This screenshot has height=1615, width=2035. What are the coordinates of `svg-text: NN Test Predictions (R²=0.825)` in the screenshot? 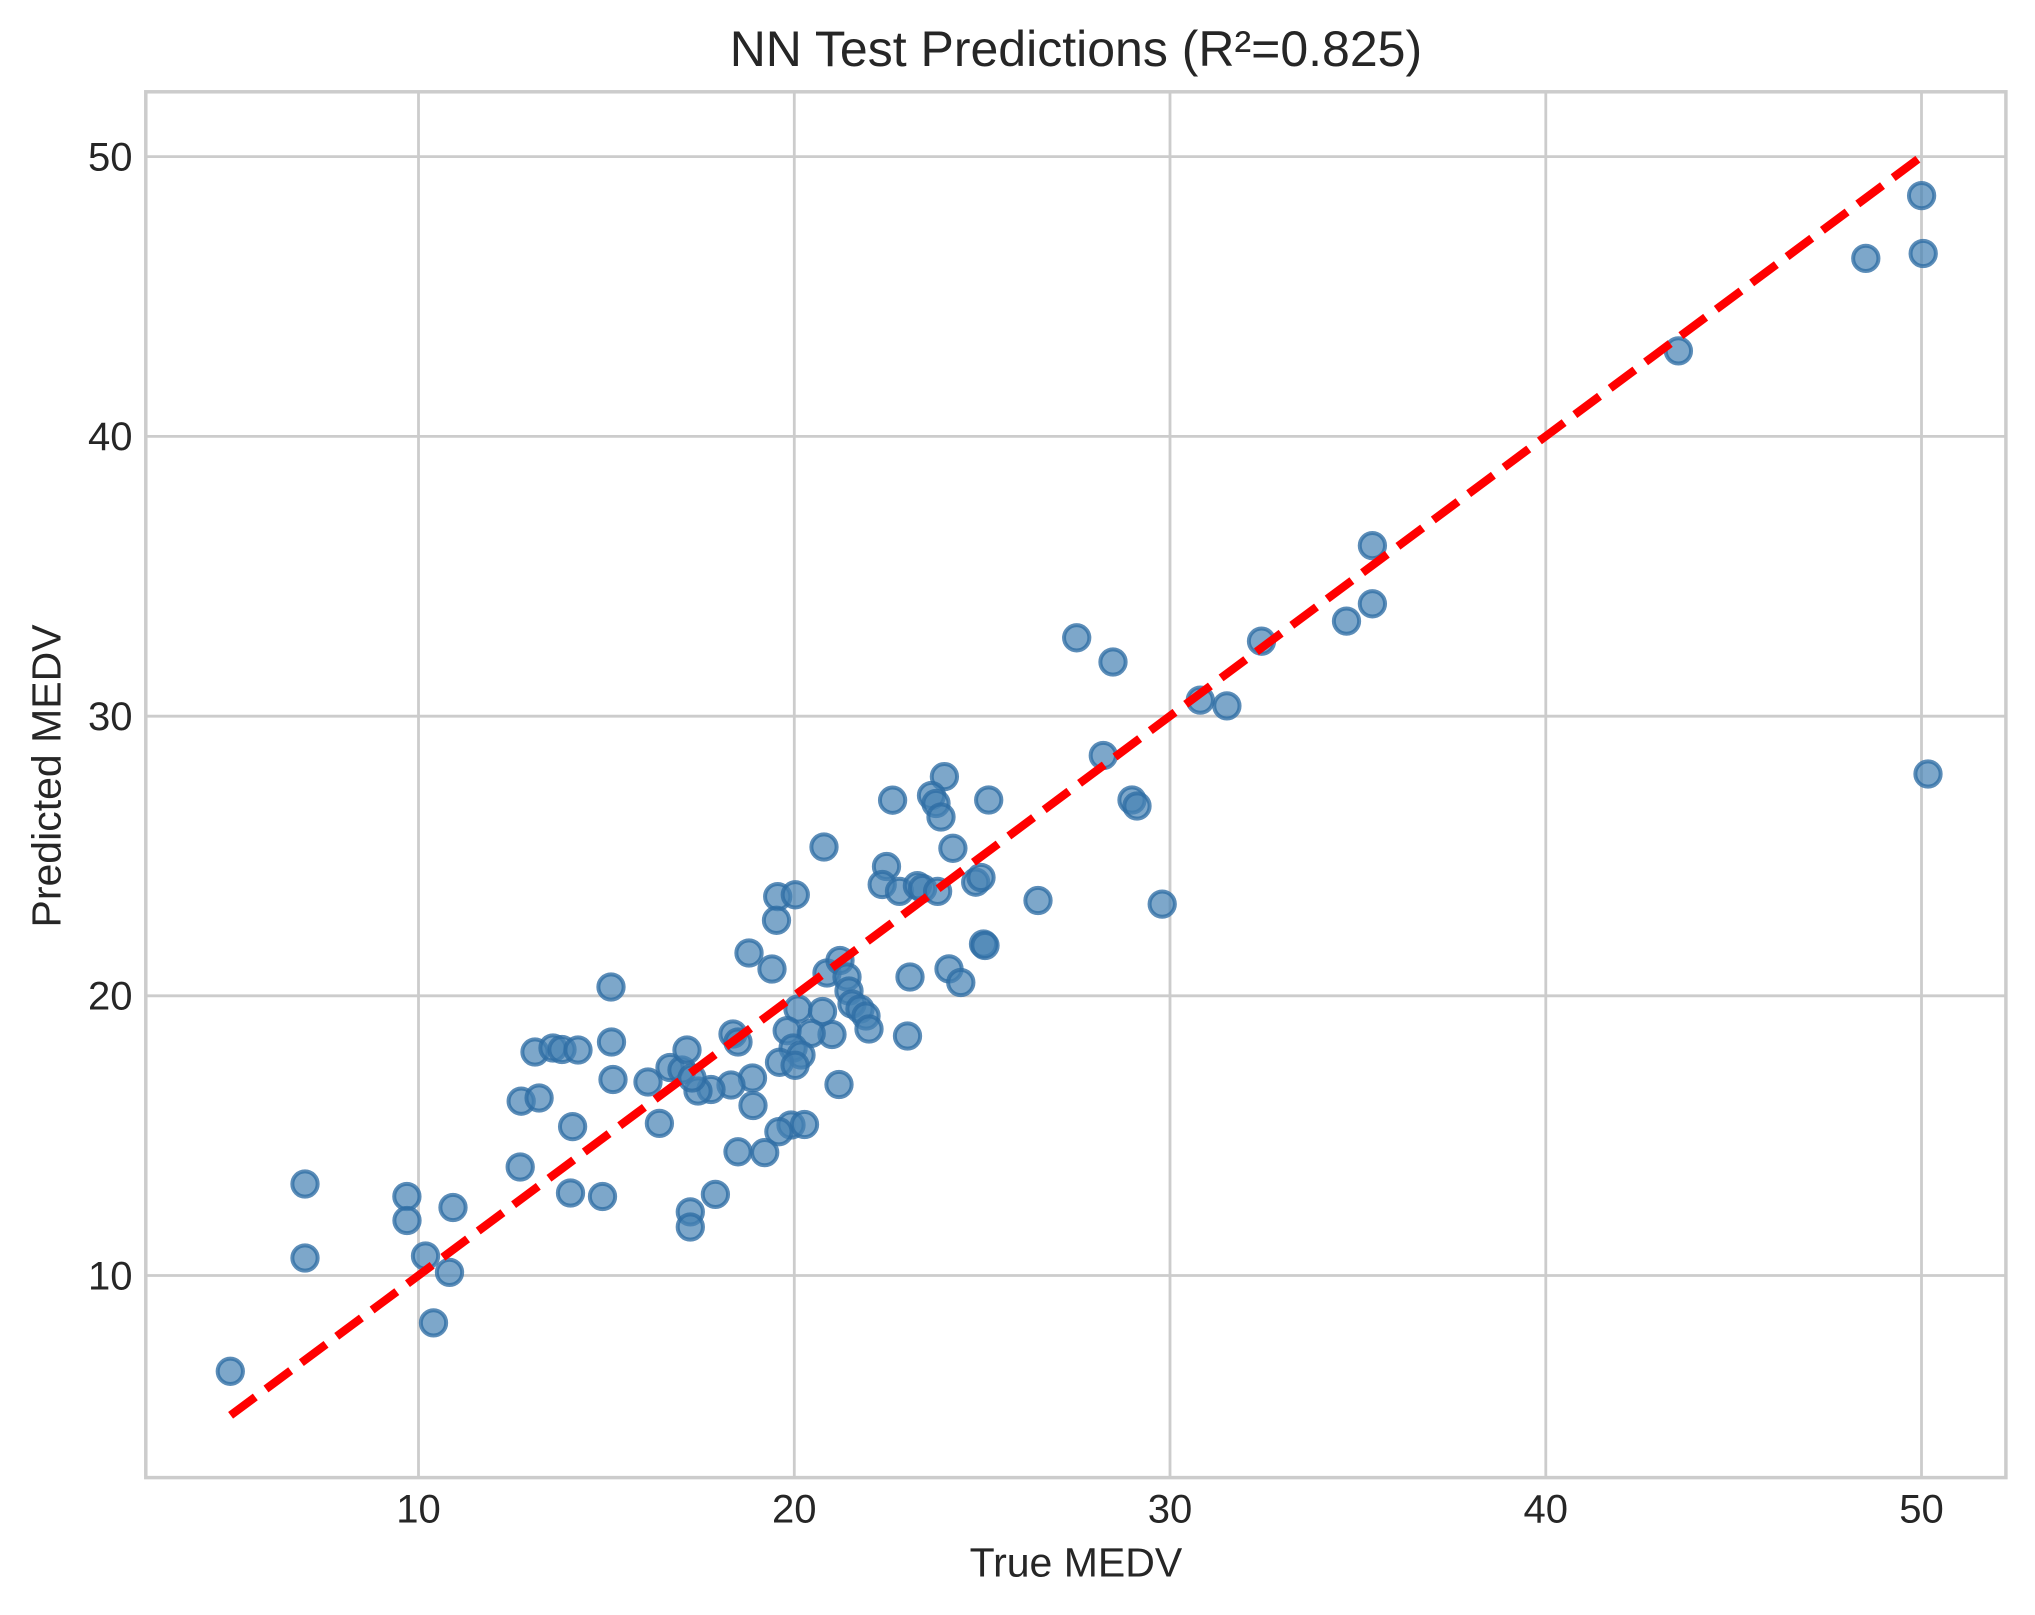 It's located at (1076, 49).